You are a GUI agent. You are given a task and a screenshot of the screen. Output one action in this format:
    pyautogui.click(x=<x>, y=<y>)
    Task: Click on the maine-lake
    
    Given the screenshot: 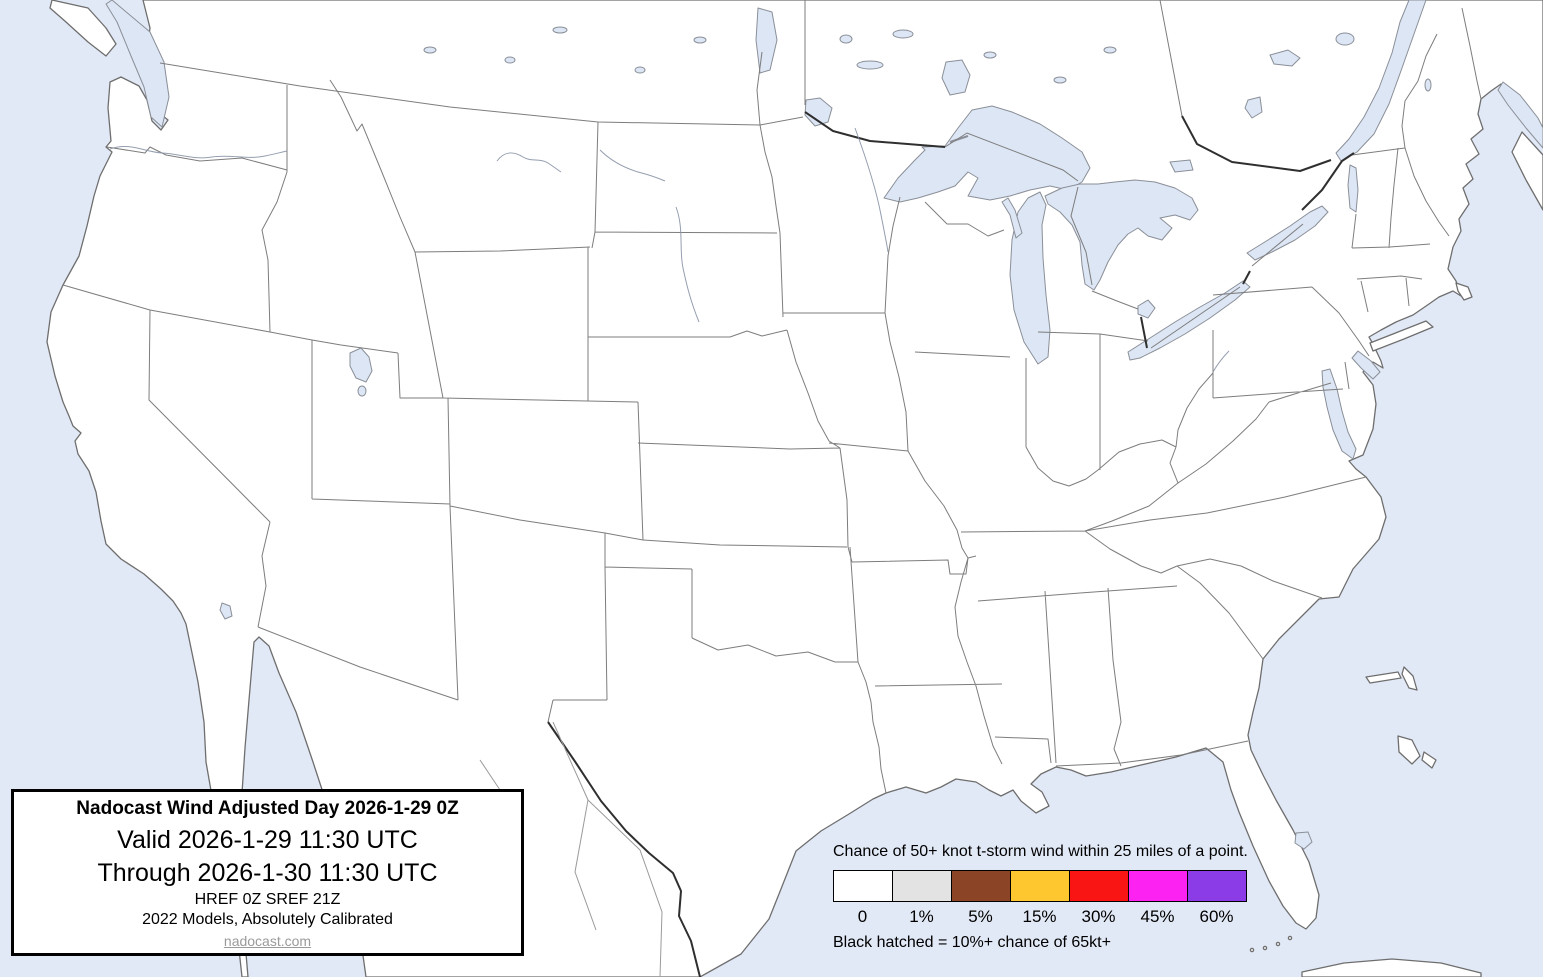 What is the action you would take?
    pyautogui.click(x=1428, y=85)
    